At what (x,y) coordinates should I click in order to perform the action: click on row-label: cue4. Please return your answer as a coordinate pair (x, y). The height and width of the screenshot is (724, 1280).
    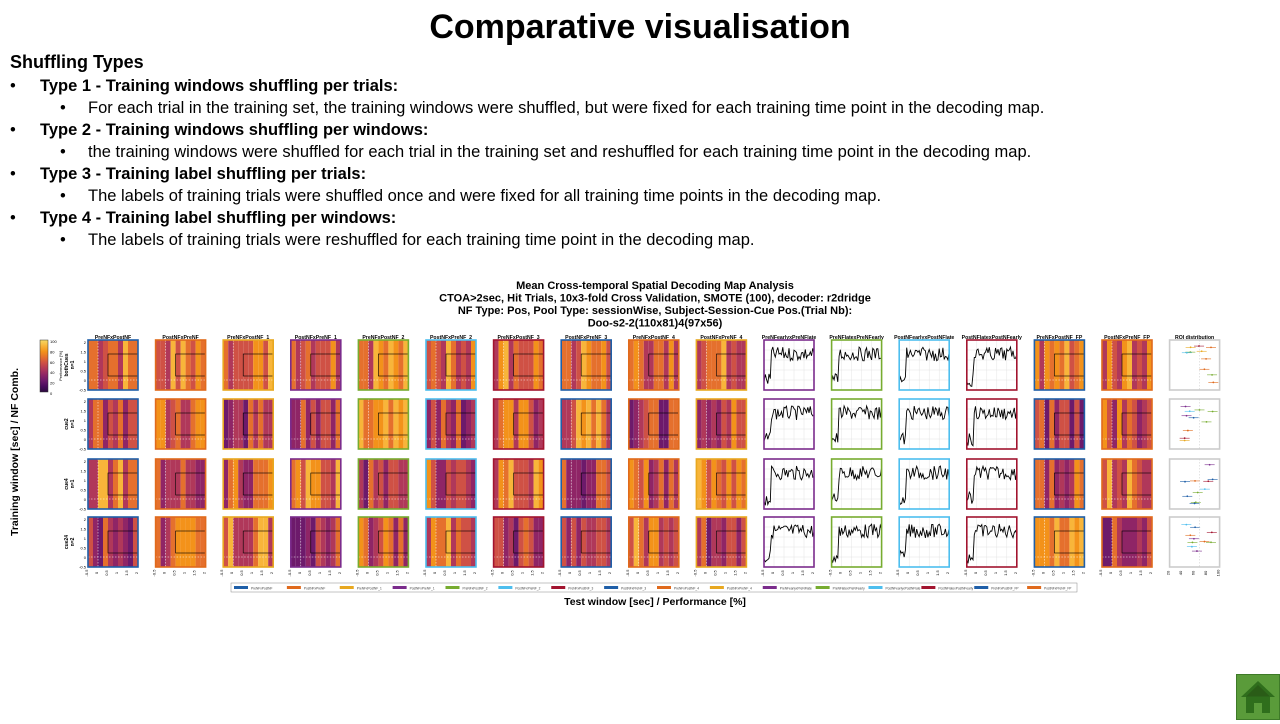
    Looking at the image, I should click on (67, 484).